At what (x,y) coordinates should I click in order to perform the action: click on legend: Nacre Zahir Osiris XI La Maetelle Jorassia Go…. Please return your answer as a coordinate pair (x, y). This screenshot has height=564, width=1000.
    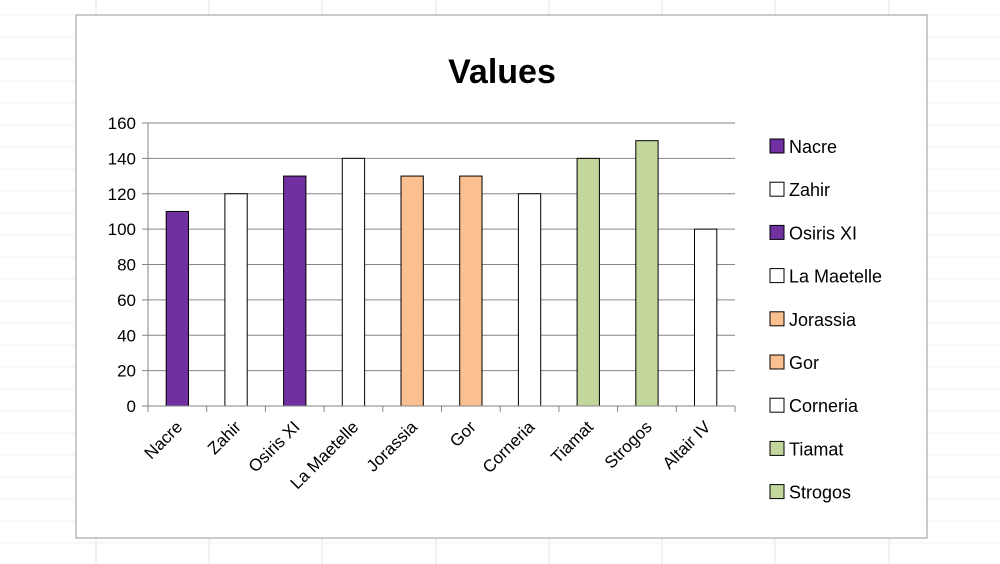
    Looking at the image, I should click on (825, 320).